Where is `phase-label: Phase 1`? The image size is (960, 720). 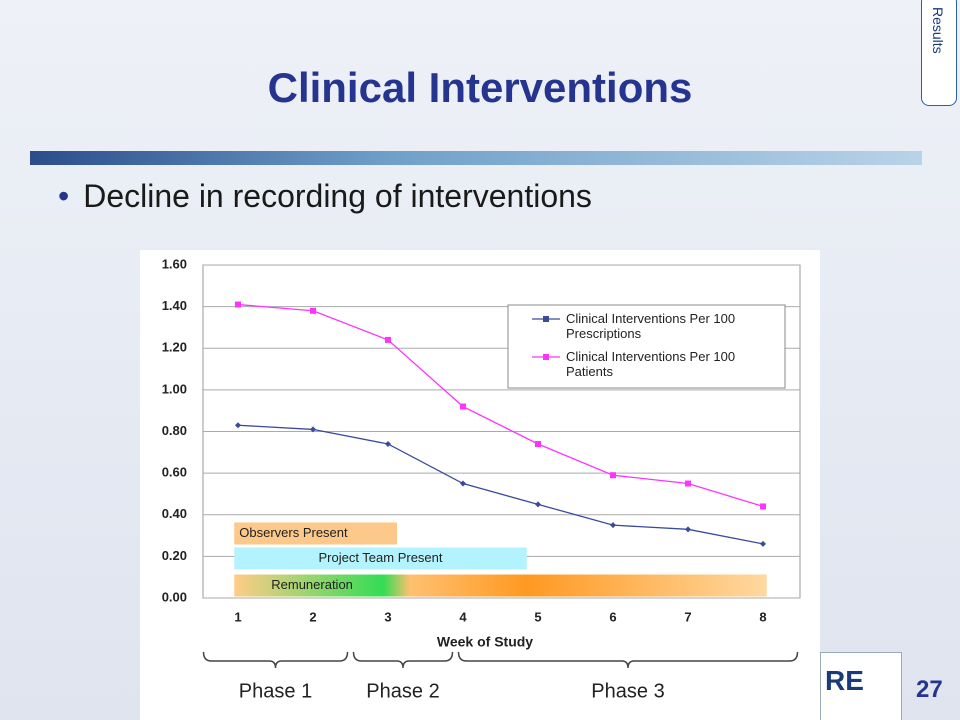 phase-label: Phase 1 is located at coordinates (275, 691).